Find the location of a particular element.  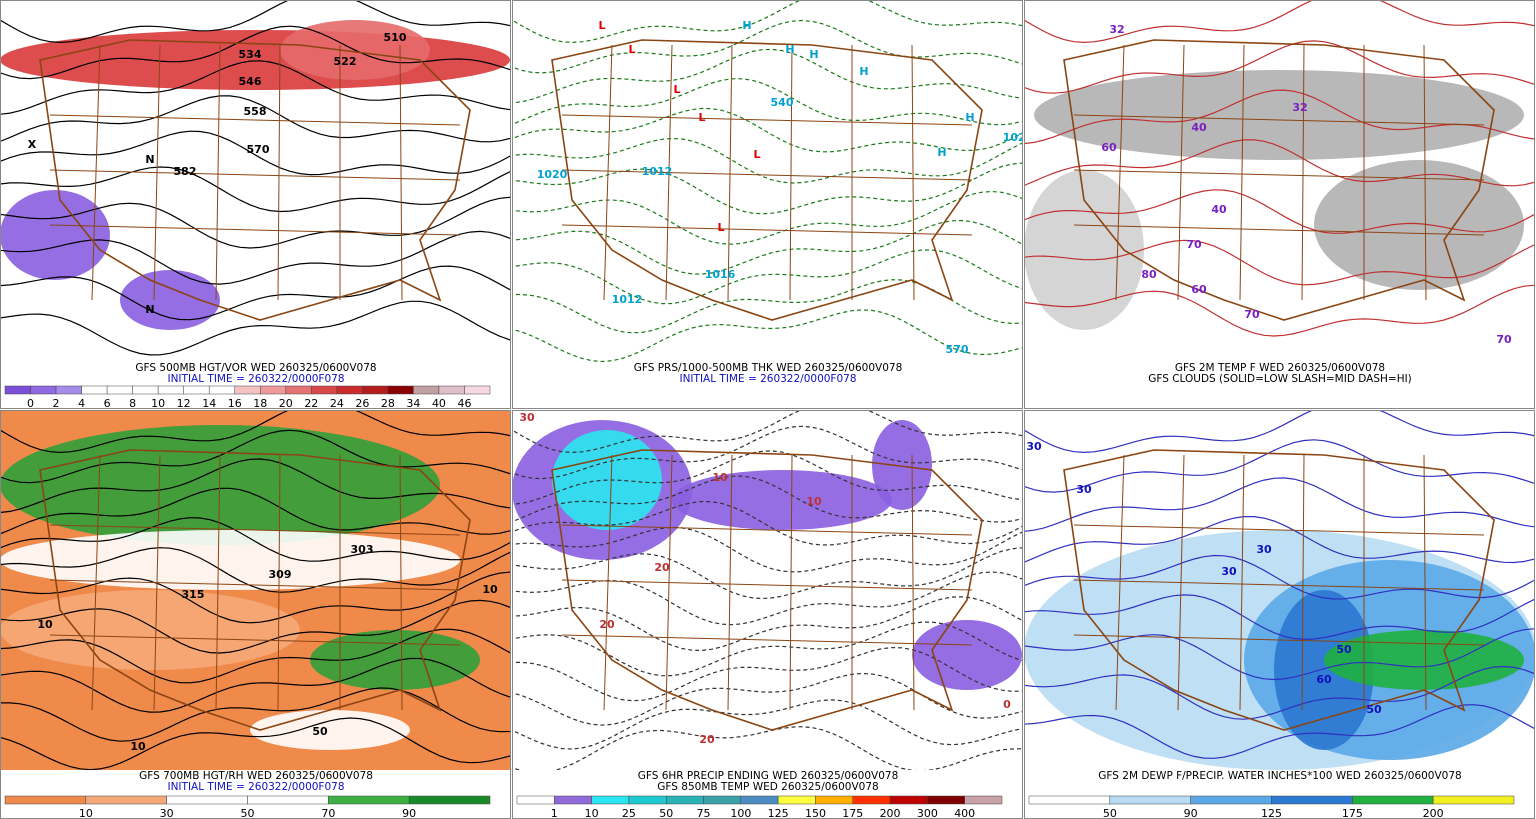

colorbar-label: 28 is located at coordinates (388, 403).